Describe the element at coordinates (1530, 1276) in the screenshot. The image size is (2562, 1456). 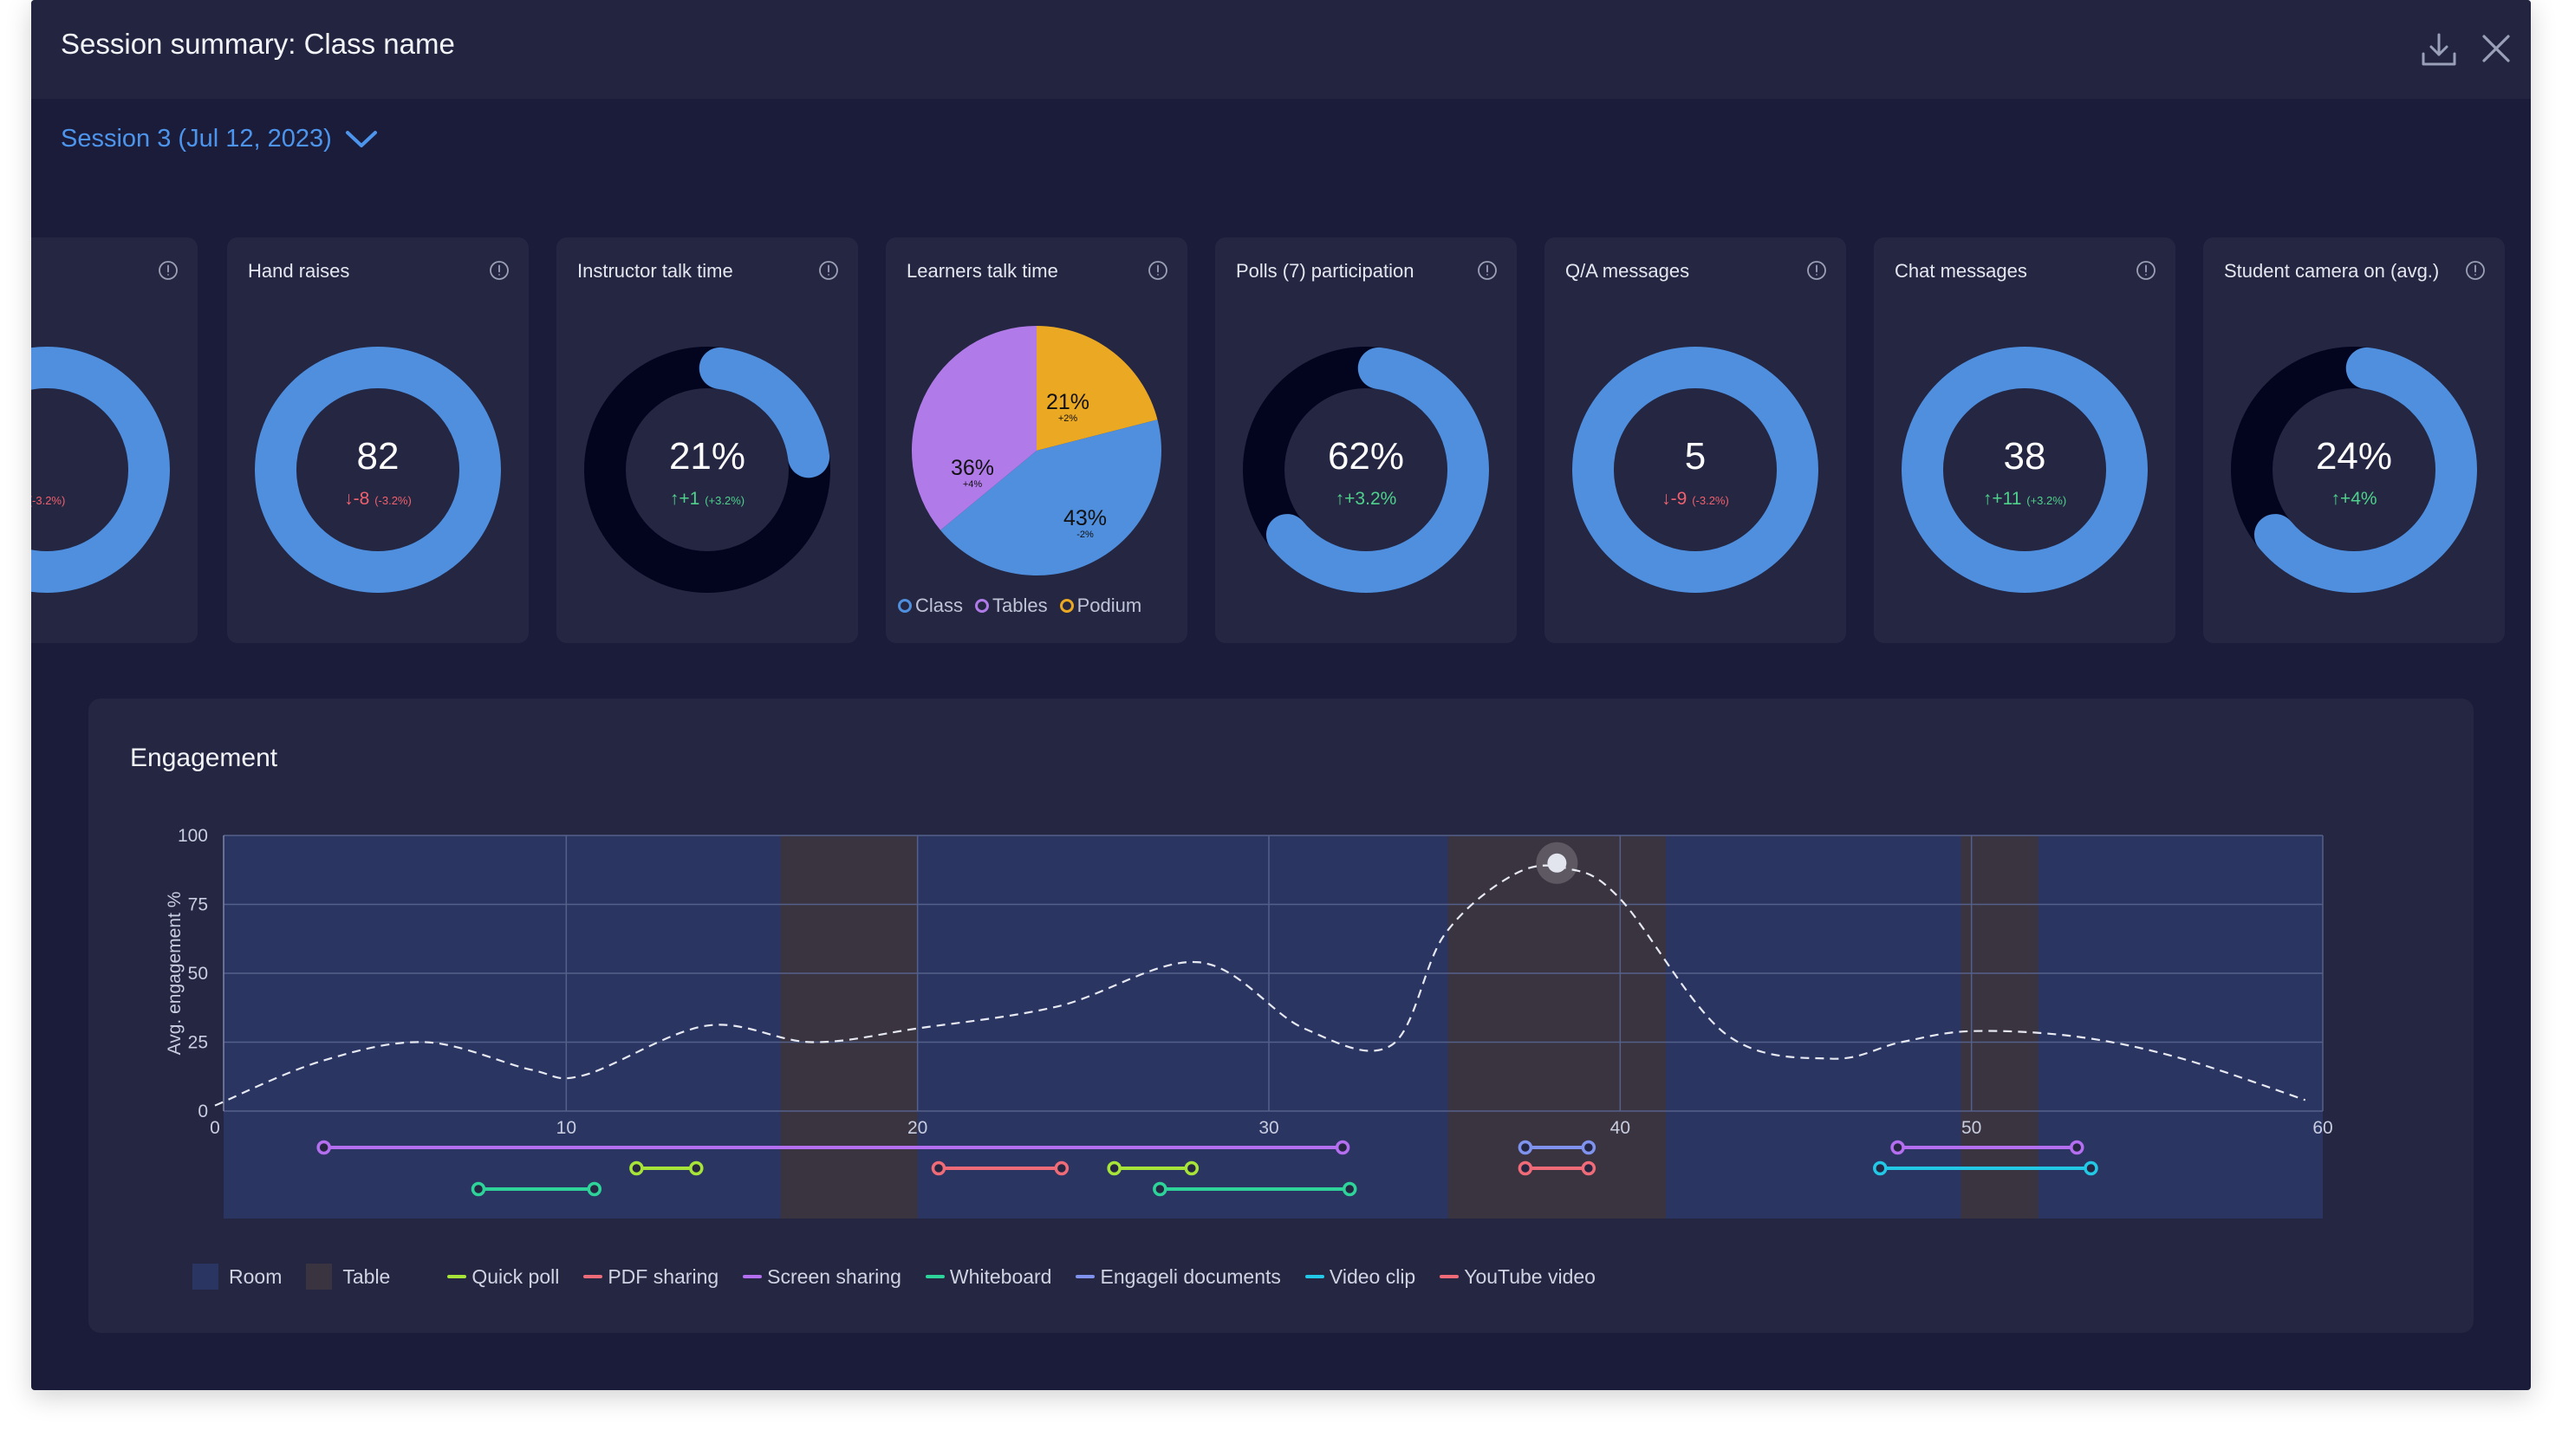
I see `legend-label: YouTube video` at that location.